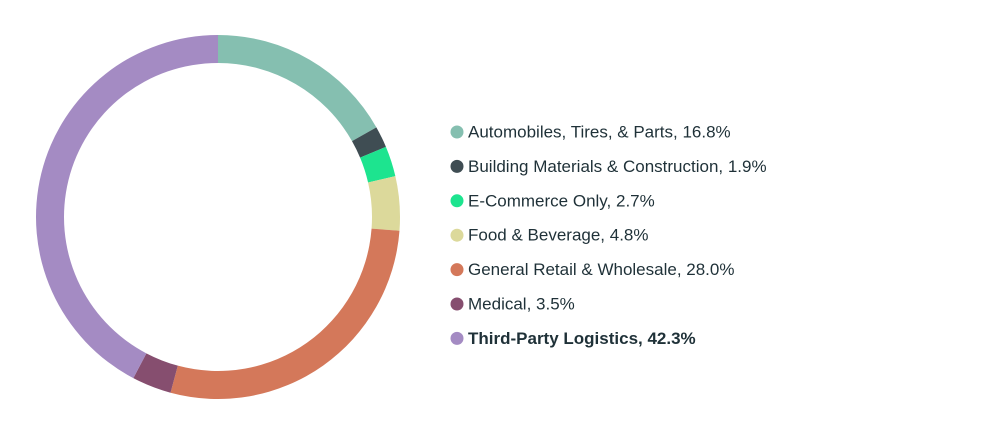 The width and height of the screenshot is (1000, 435). I want to click on legend-entry: General Retail & Wholesale, 28.0%, so click(592, 269).